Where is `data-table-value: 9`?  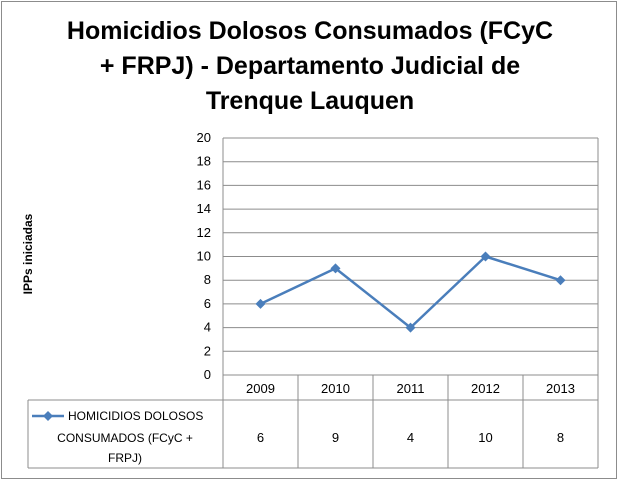 data-table-value: 9 is located at coordinates (335, 437).